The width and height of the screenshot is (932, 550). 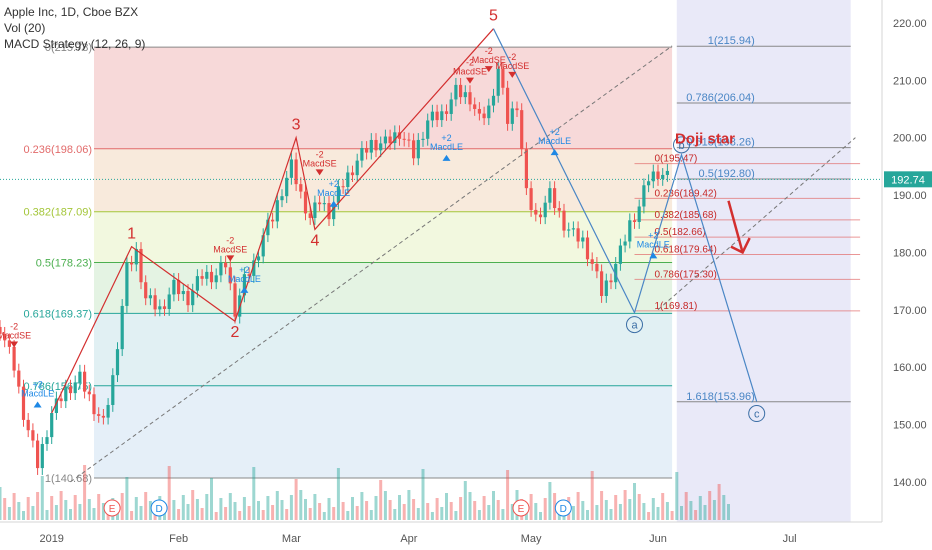 What do you see at coordinates (686, 215) in the screenshot?
I see `fib-small-label: 0.382(185.68)` at bounding box center [686, 215].